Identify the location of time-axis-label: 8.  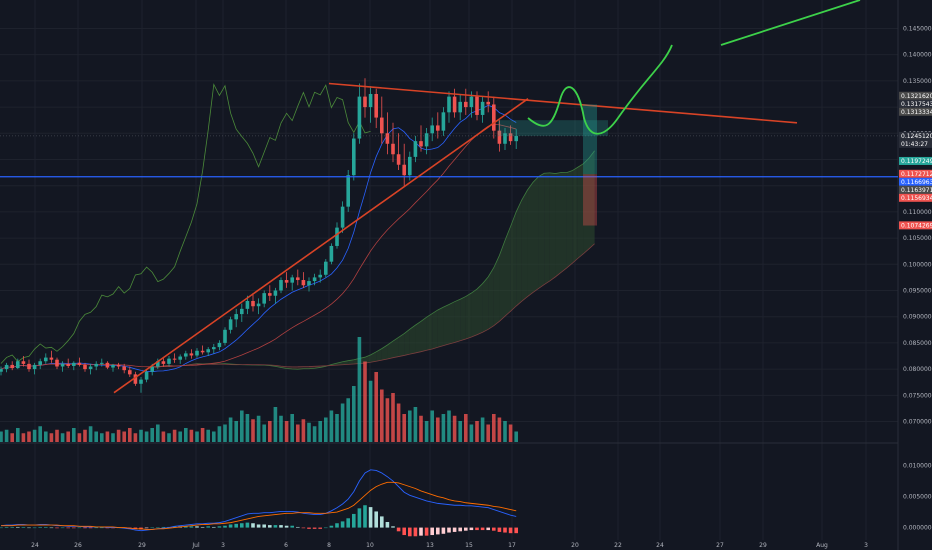
(329, 545).